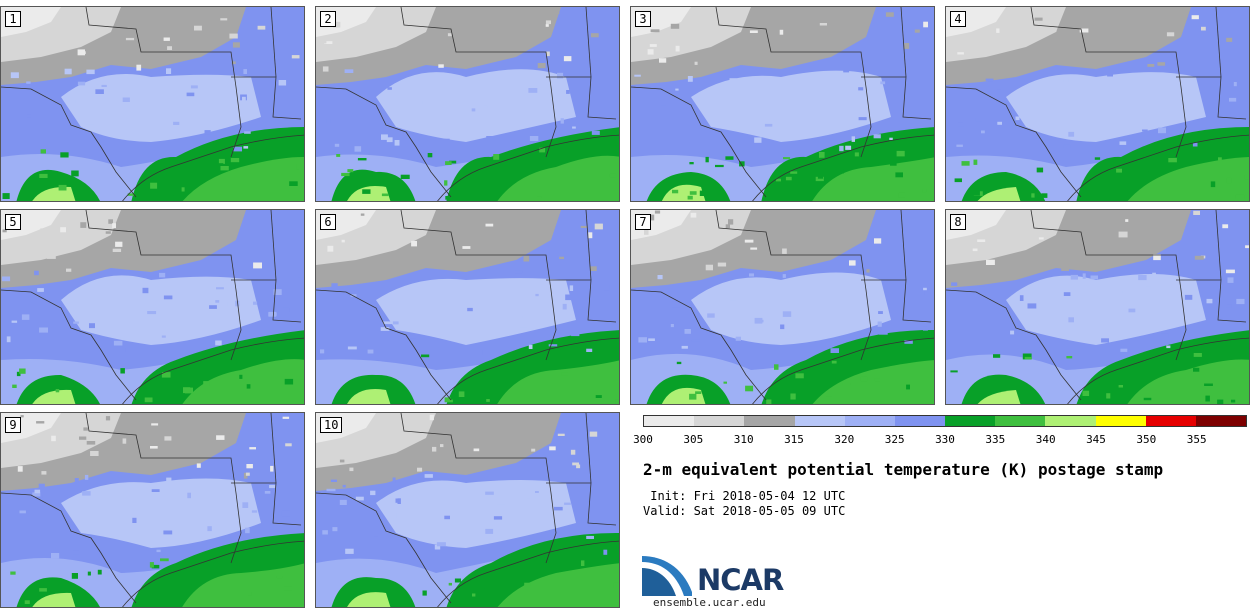 This screenshot has height=610, width=1260. What do you see at coordinates (743, 439) in the screenshot?
I see `colorbar-tick-label: 310` at bounding box center [743, 439].